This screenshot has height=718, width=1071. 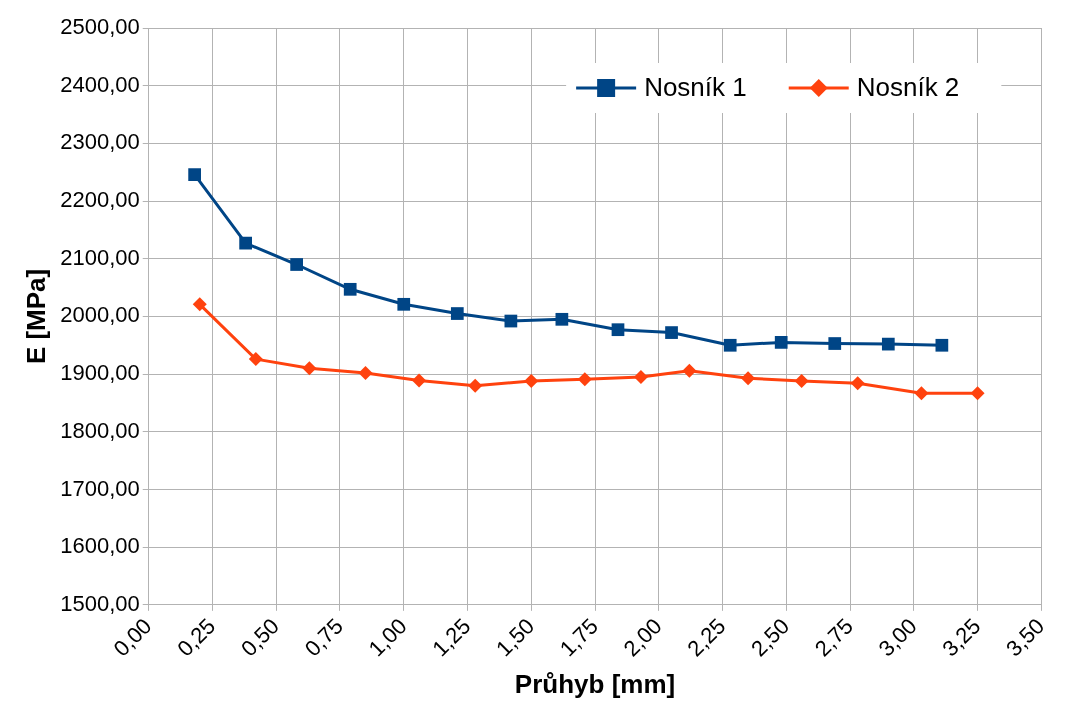 I want to click on legend-label: Nosník 2, so click(x=908, y=87).